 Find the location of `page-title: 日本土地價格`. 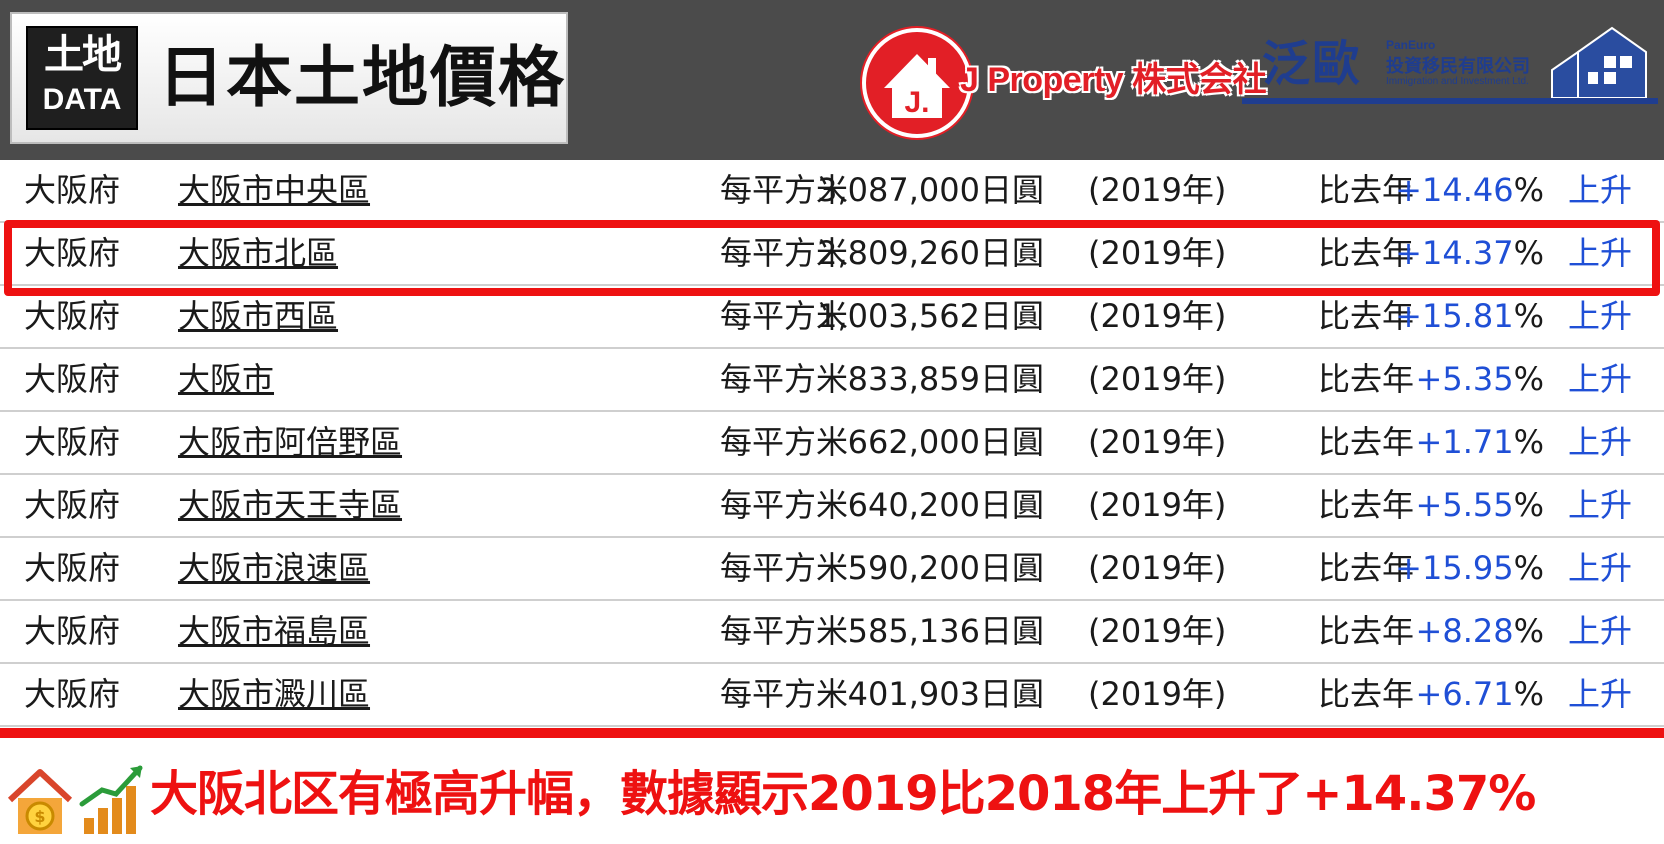

page-title: 日本土地價格 is located at coordinates (362, 77).